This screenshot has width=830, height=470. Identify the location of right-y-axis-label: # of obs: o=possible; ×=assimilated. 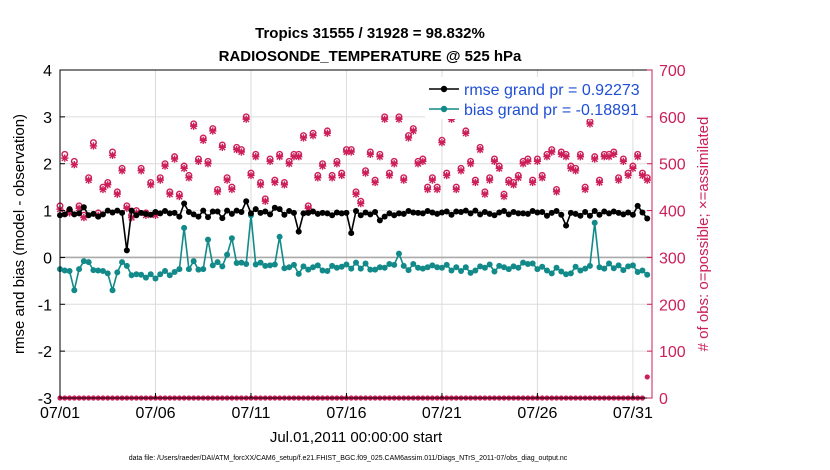
(703, 234).